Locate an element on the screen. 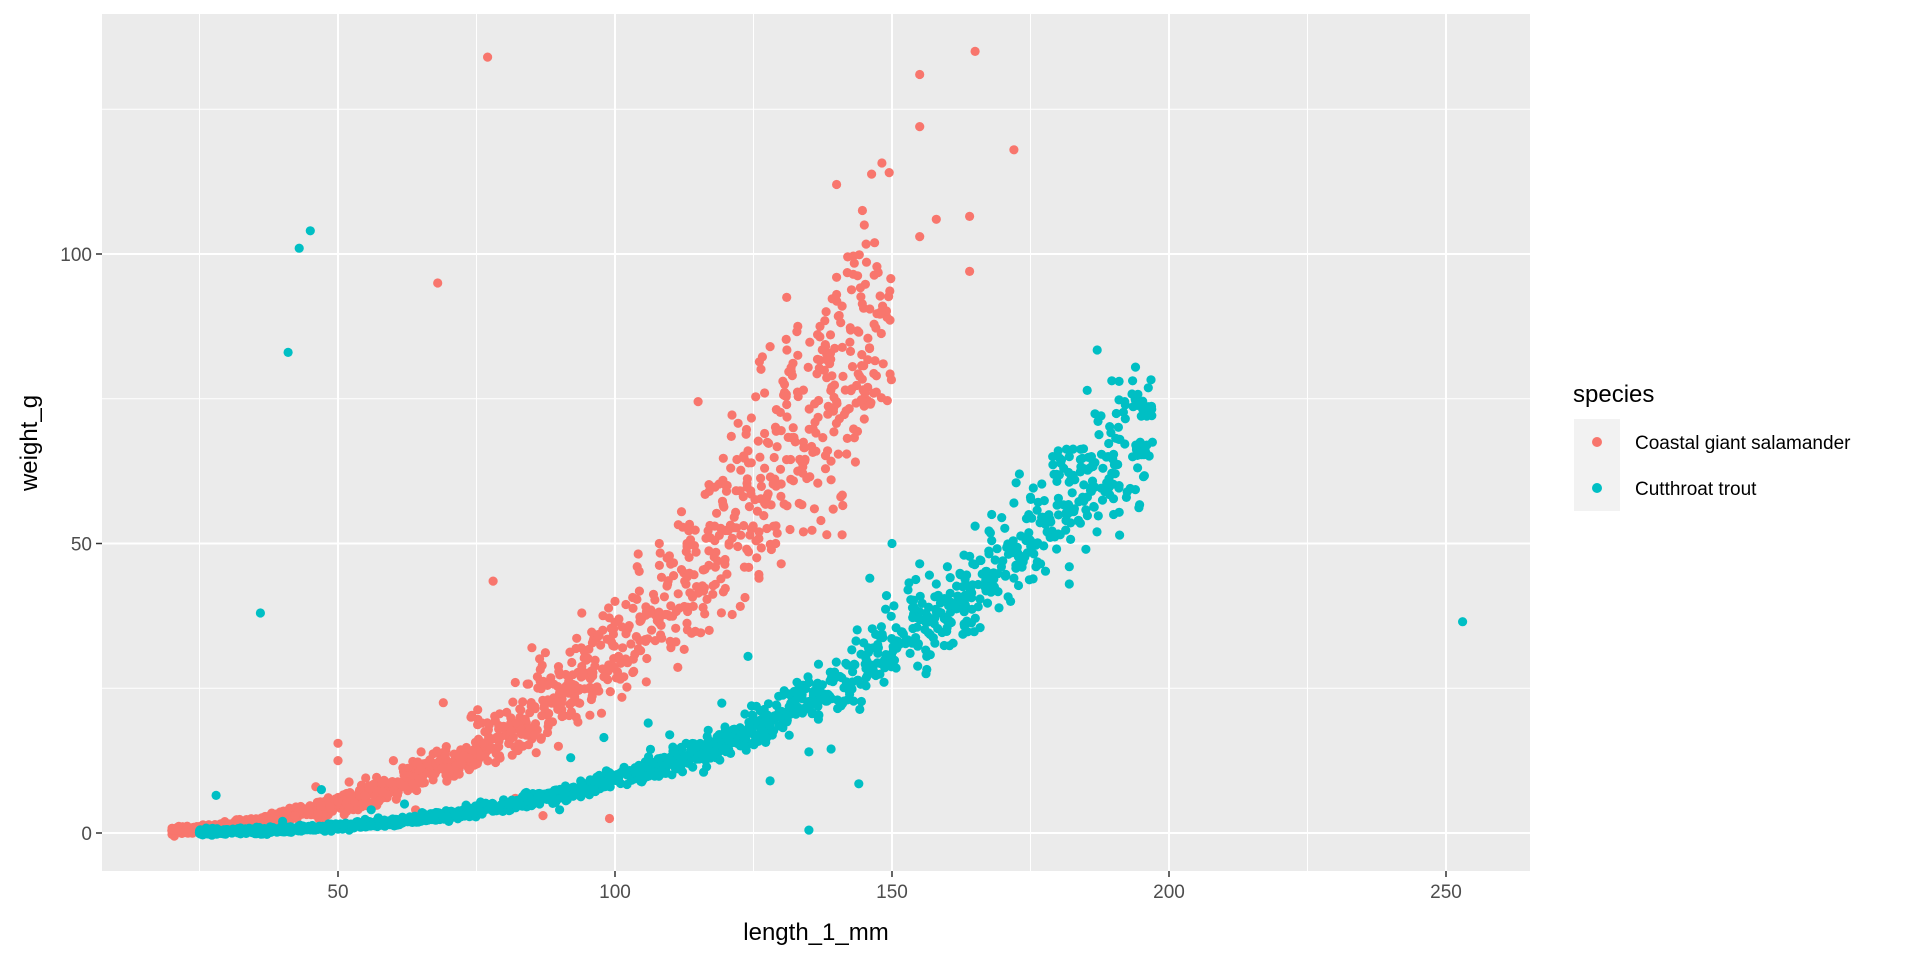 The width and height of the screenshot is (1920, 960). y-tick-label: 50 is located at coordinates (81, 545).